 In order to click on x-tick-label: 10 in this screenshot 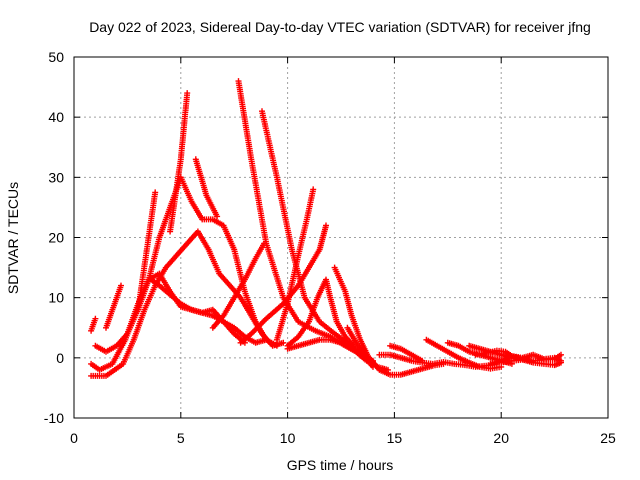, I will do `click(288, 438)`.